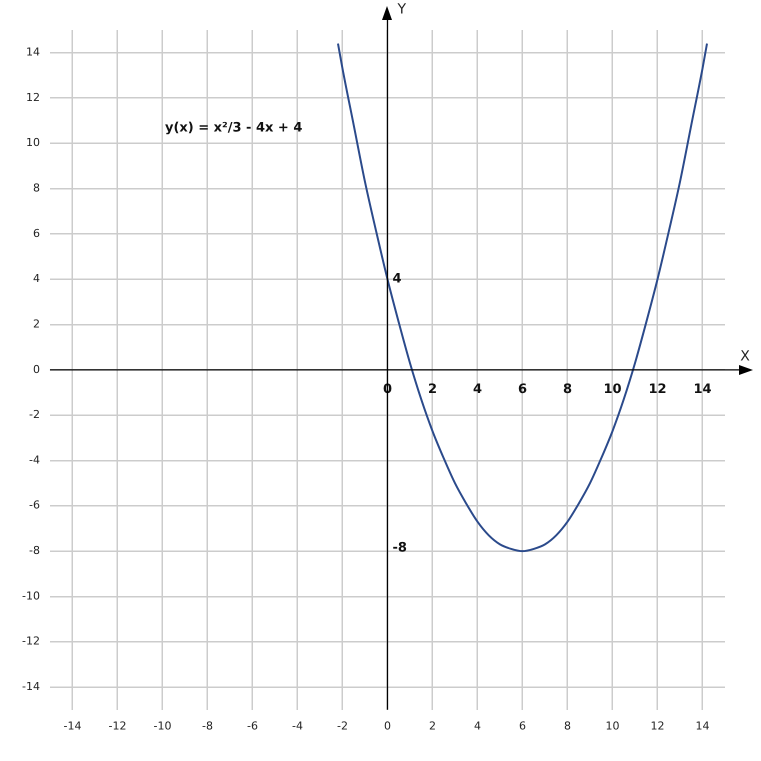 The image size is (761, 761). Describe the element at coordinates (34, 505) in the screenshot. I see `y-tick-label: -6` at that location.